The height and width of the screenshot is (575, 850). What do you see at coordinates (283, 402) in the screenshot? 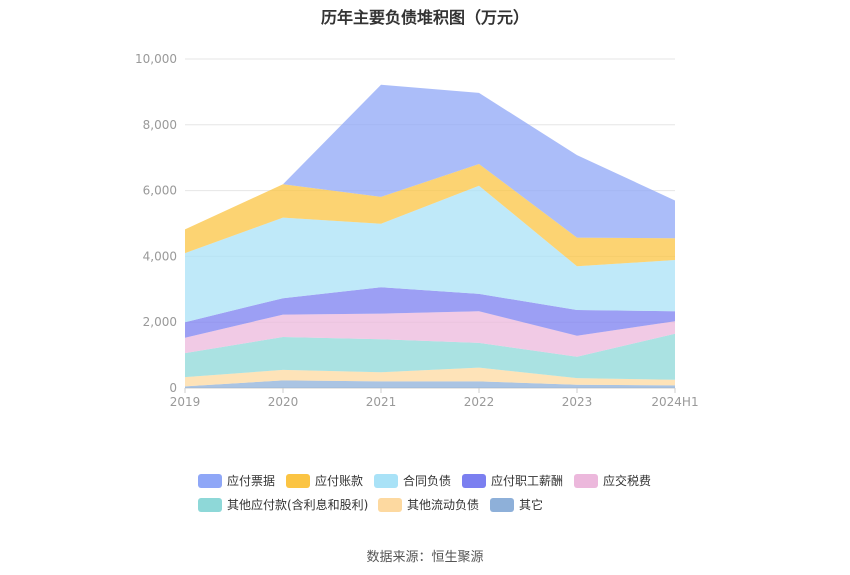
I see `x-tick-label: 2020` at bounding box center [283, 402].